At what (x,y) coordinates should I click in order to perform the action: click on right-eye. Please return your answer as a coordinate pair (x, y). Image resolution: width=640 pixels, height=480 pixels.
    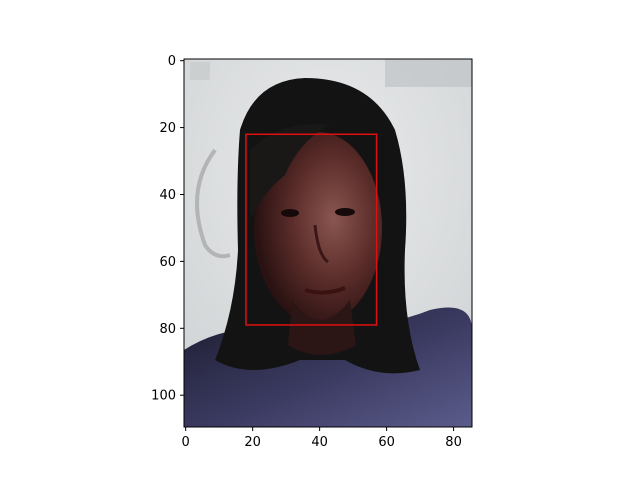
    Looking at the image, I should click on (345, 212).